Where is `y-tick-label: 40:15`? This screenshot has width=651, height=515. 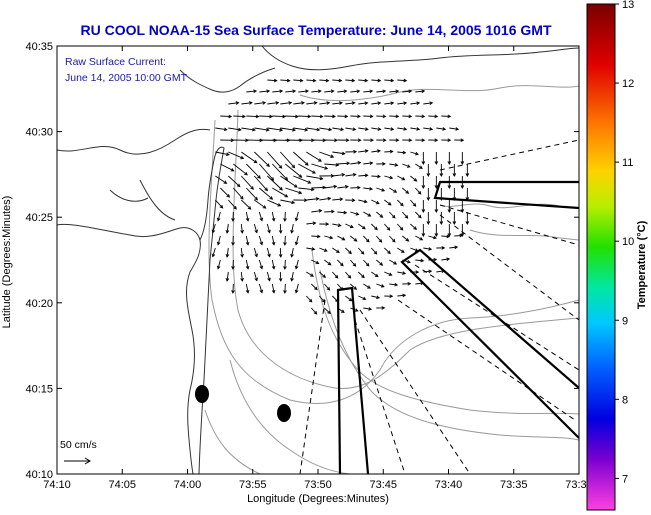
y-tick-label: 40:15 is located at coordinates (39, 389).